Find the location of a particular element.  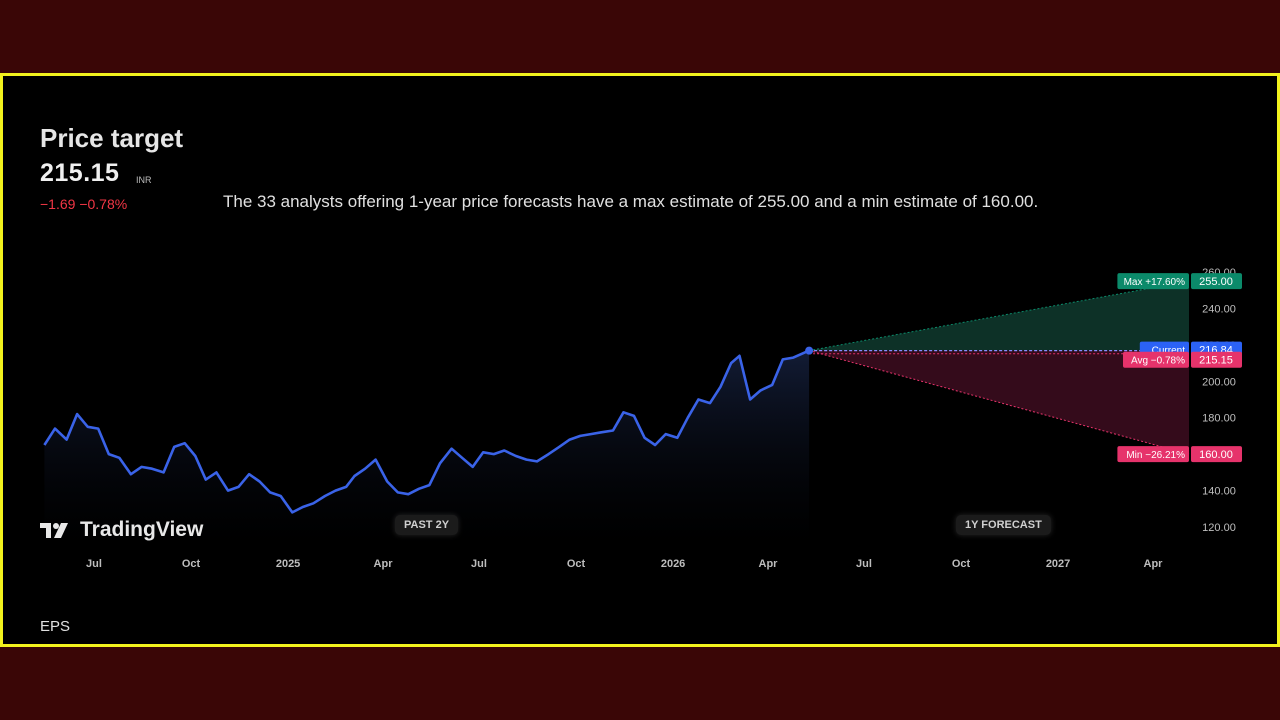

avg-value-bg is located at coordinates (1216, 359).